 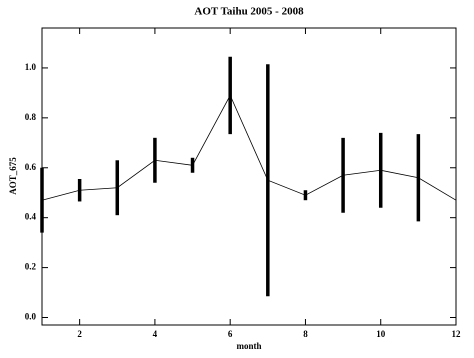 I want to click on x-tick-label: 2, so click(x=79, y=334).